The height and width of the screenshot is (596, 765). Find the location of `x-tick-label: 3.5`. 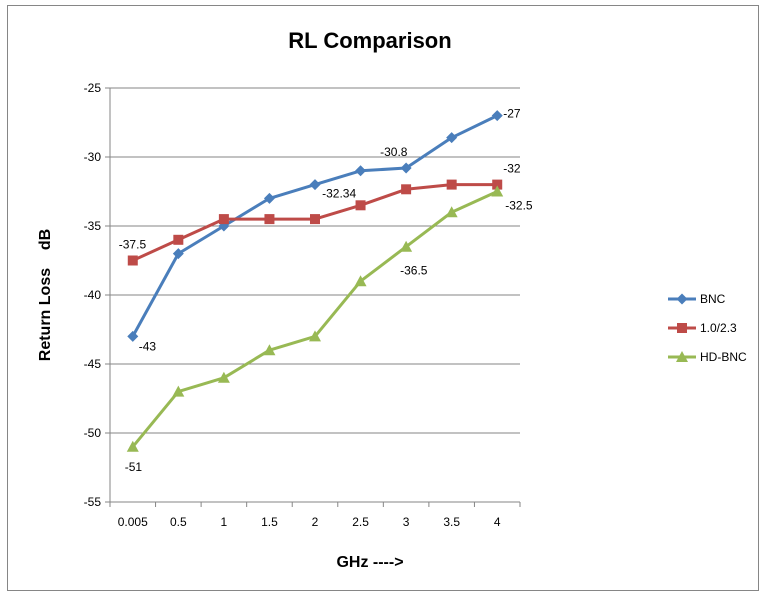

x-tick-label: 3.5 is located at coordinates (451, 522).